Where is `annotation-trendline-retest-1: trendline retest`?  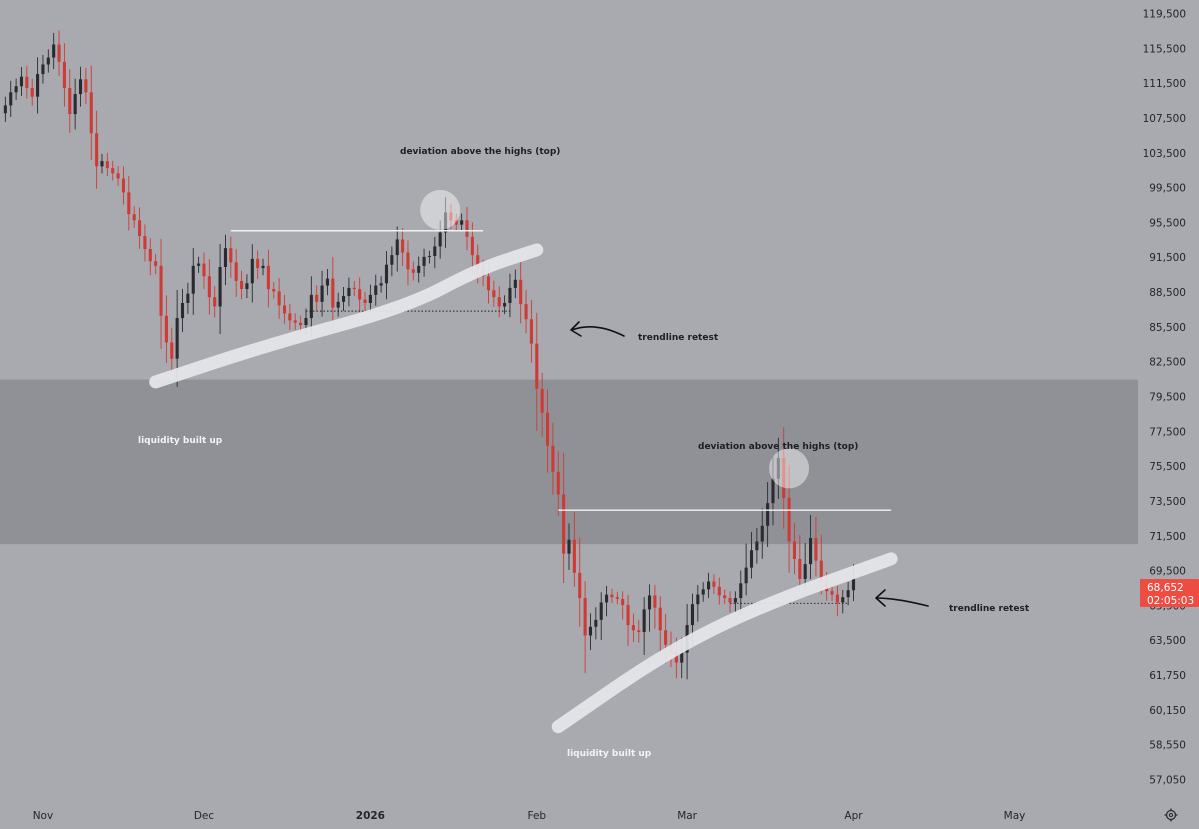 annotation-trendline-retest-1: trendline retest is located at coordinates (678, 338).